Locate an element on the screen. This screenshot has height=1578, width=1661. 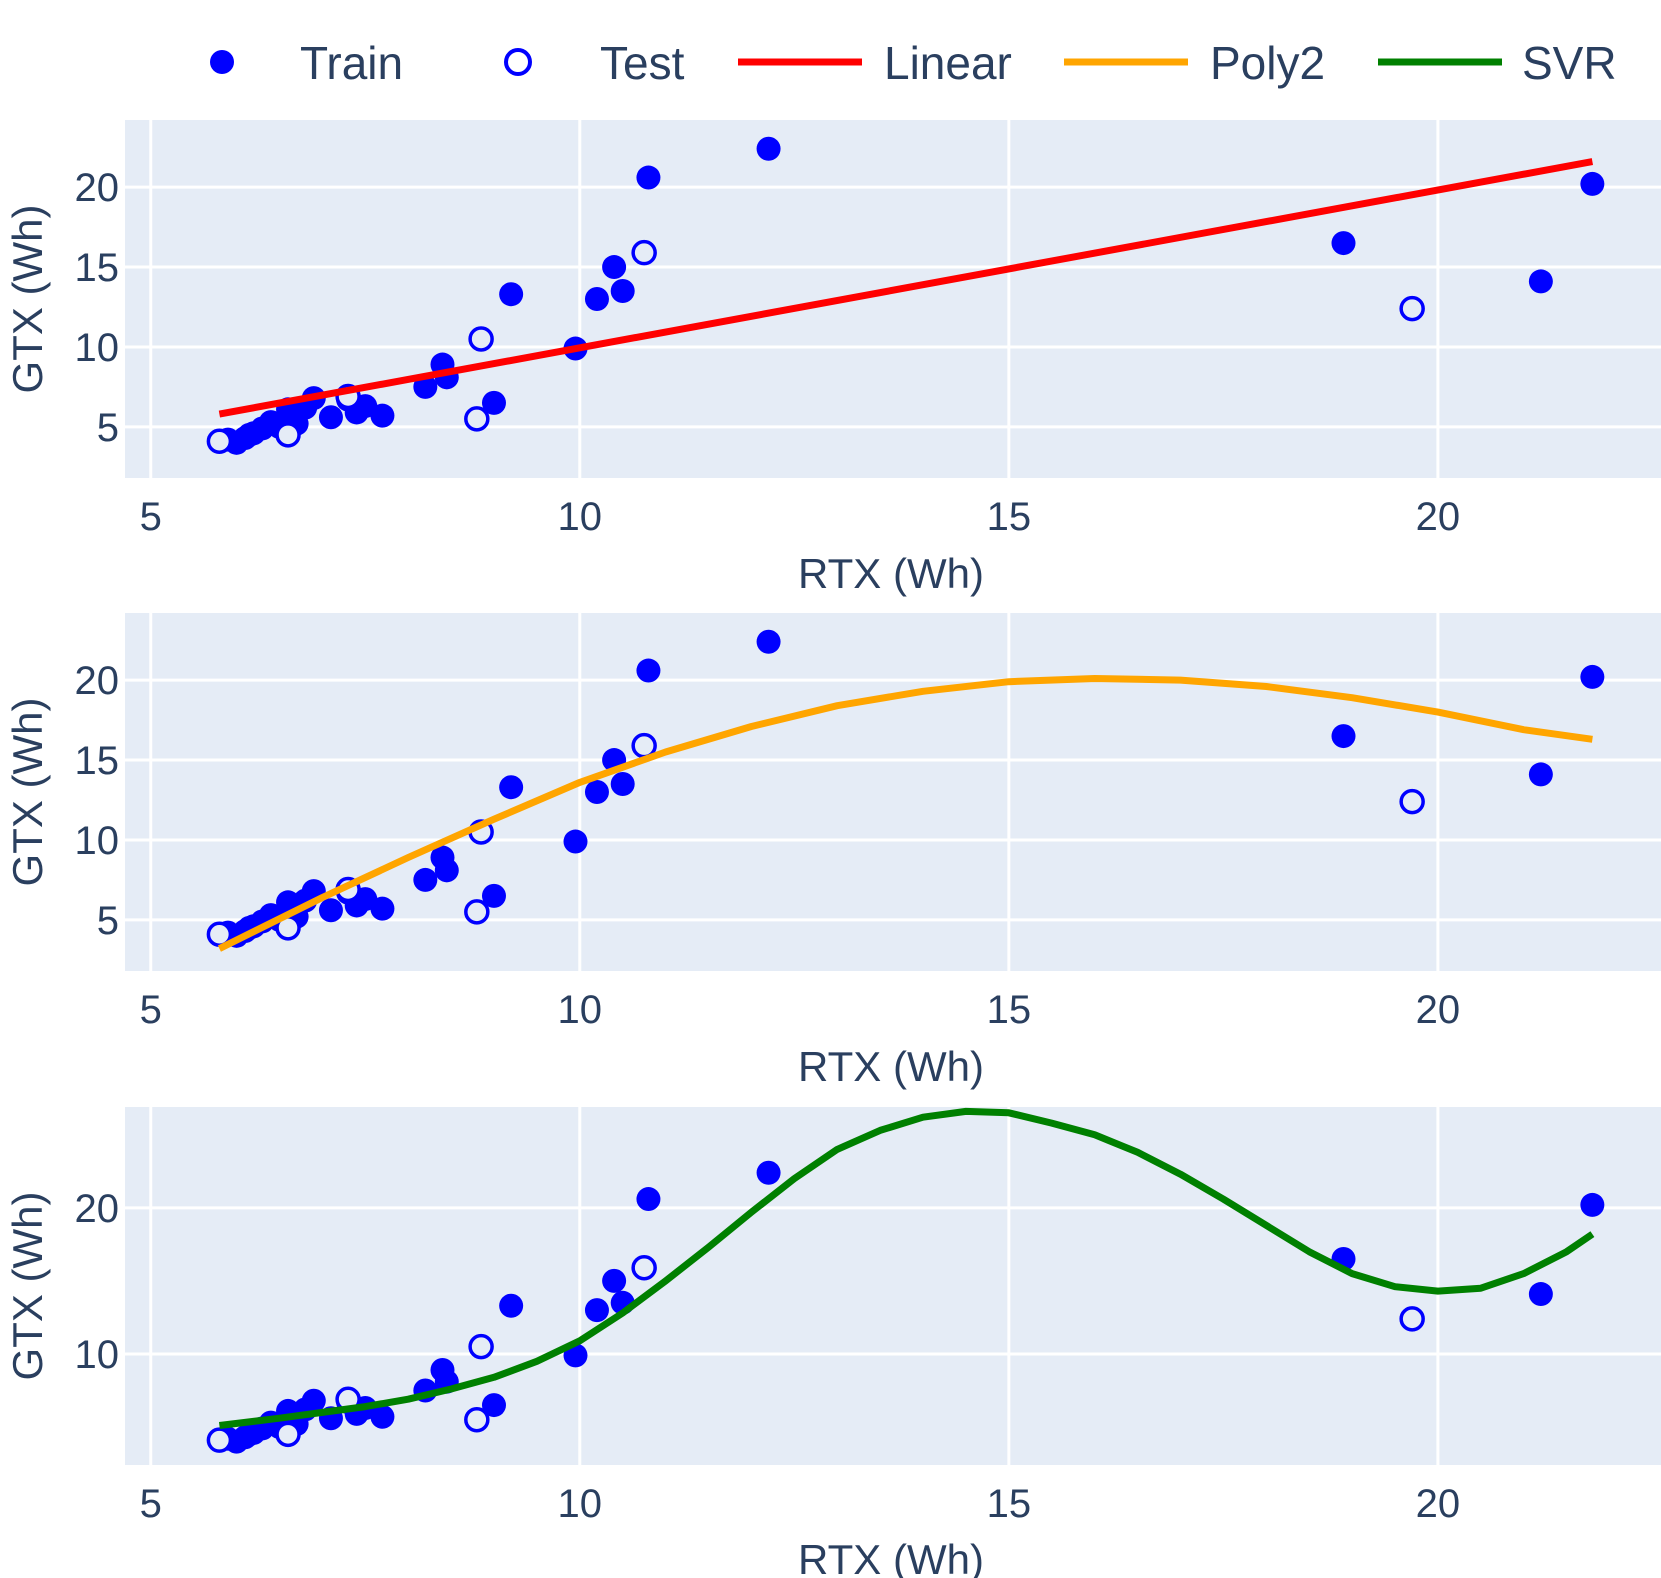
legend-item-linear: Linear is located at coordinates (875, 63).